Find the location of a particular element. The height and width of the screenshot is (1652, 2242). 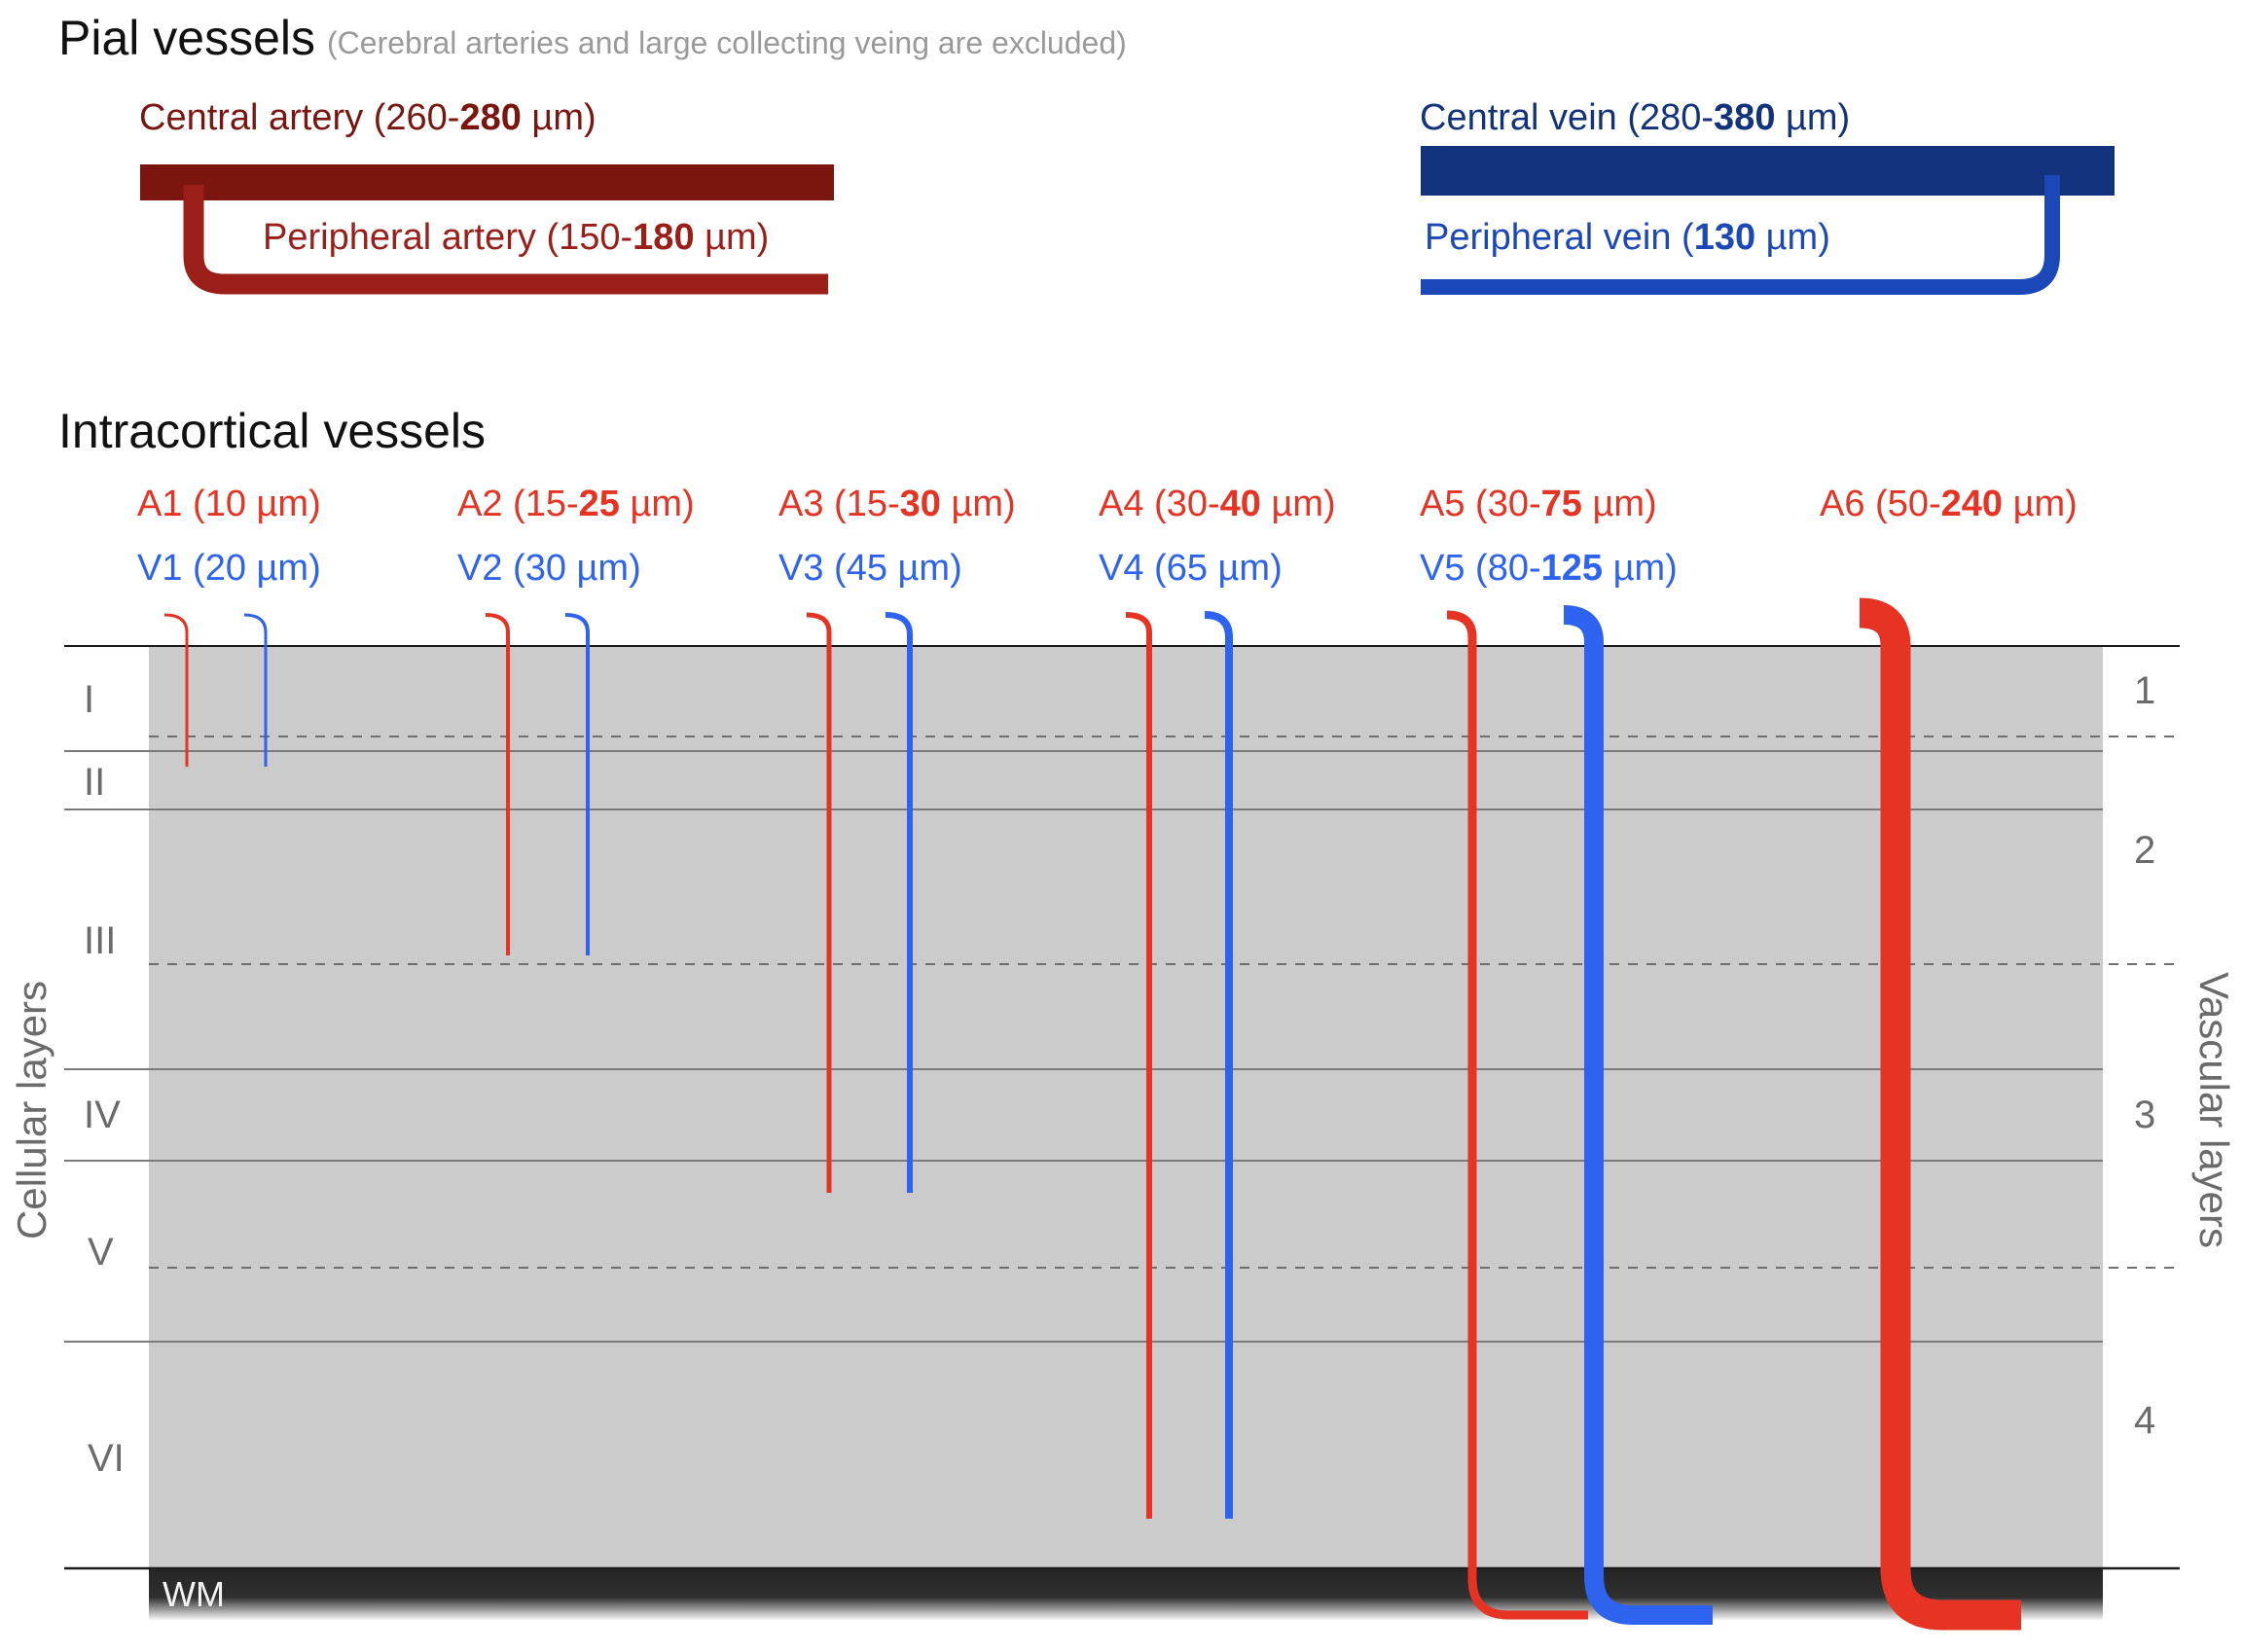

peripheral-vein-vessel is located at coordinates (1740, 235).